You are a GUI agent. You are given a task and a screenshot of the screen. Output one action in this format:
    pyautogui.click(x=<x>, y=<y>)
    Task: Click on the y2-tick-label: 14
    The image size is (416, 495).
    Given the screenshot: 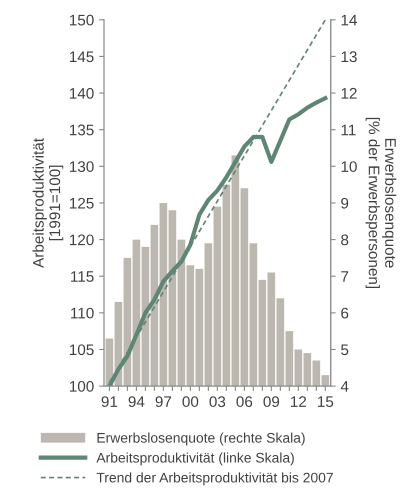 What is the action you would take?
    pyautogui.click(x=349, y=20)
    